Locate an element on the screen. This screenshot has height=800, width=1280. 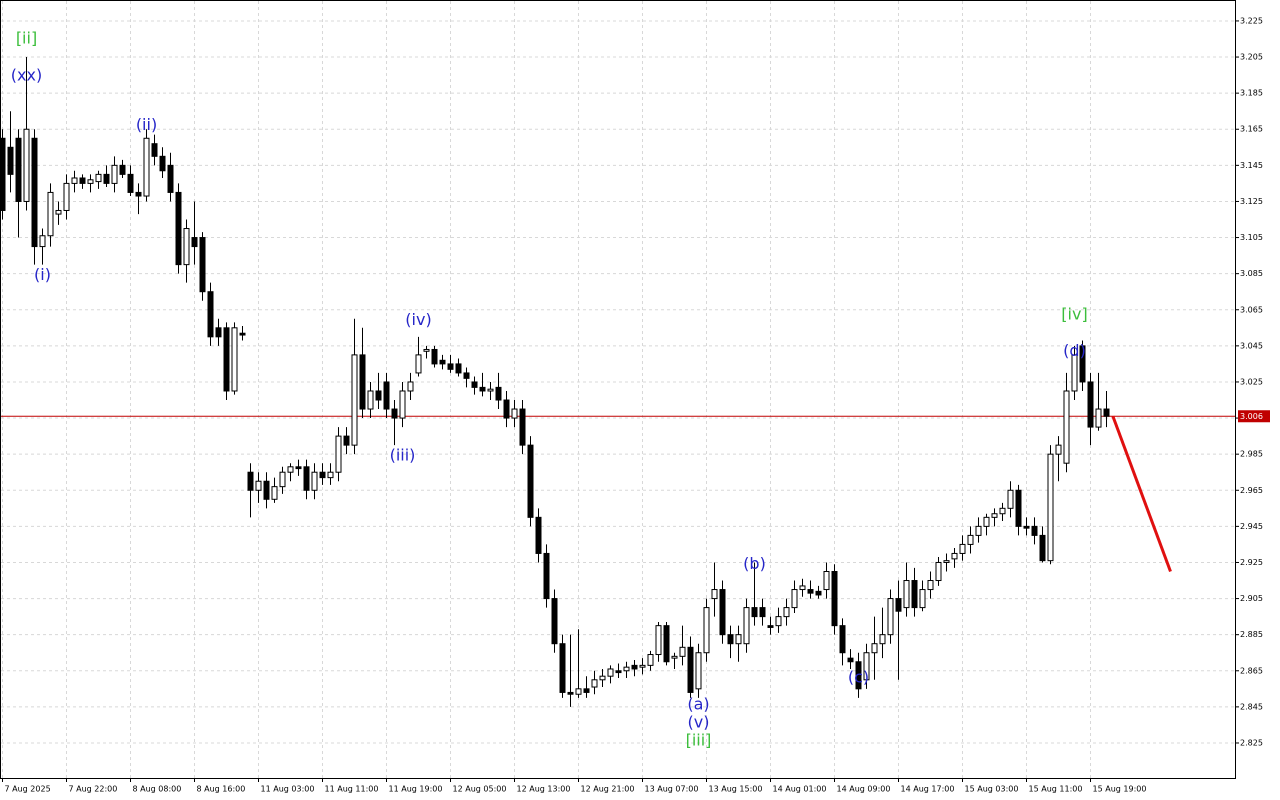
y-tick-label: 3.165 is located at coordinates (1251, 129).